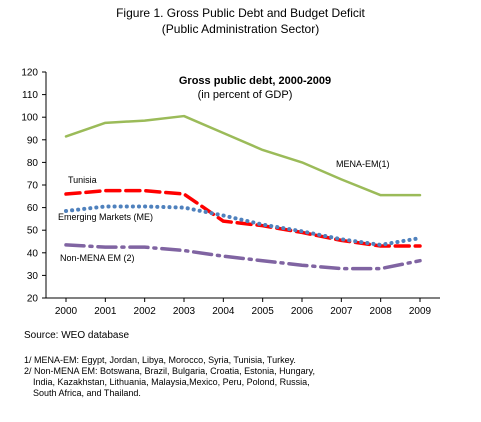 This screenshot has height=422, width=481. I want to click on series-label: Tunisia, so click(82, 180).